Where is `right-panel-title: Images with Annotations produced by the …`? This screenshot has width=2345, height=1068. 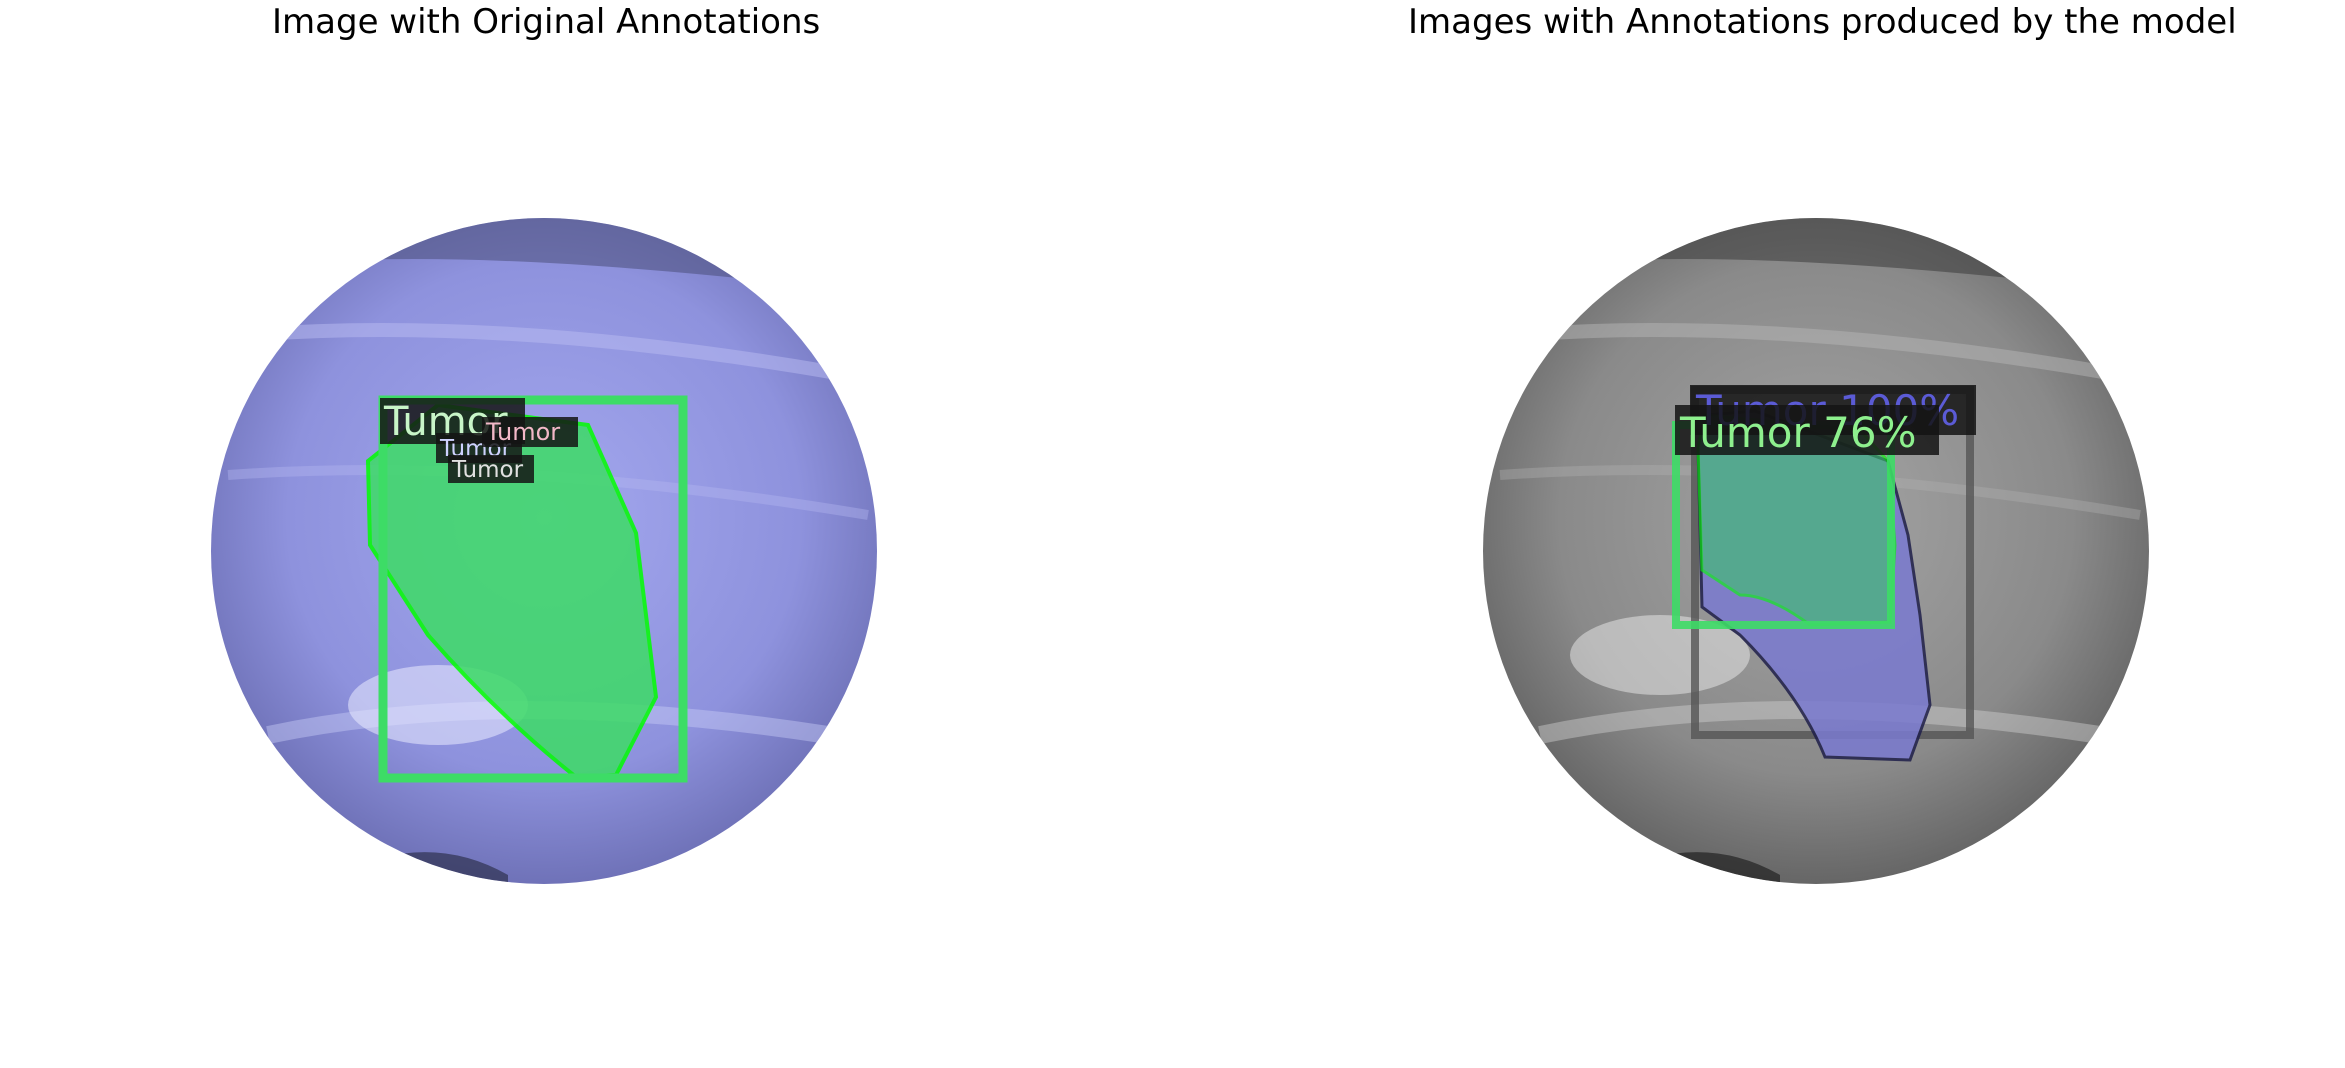 right-panel-title: Images with Annotations produced by the … is located at coordinates (1822, 22).